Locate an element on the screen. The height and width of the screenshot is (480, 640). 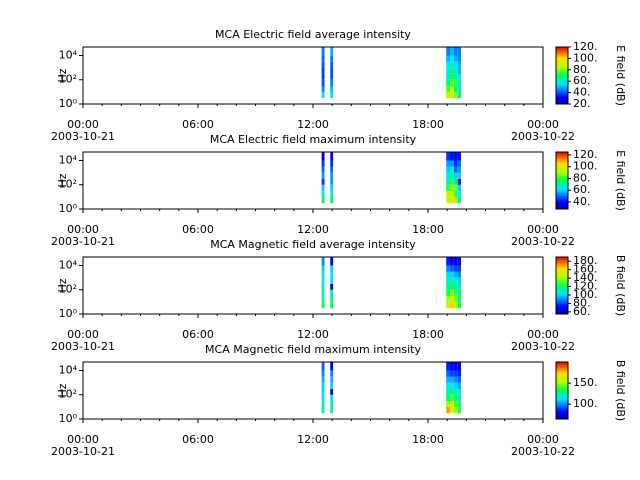
x-tick-label: 06:00 is located at coordinates (198, 439).